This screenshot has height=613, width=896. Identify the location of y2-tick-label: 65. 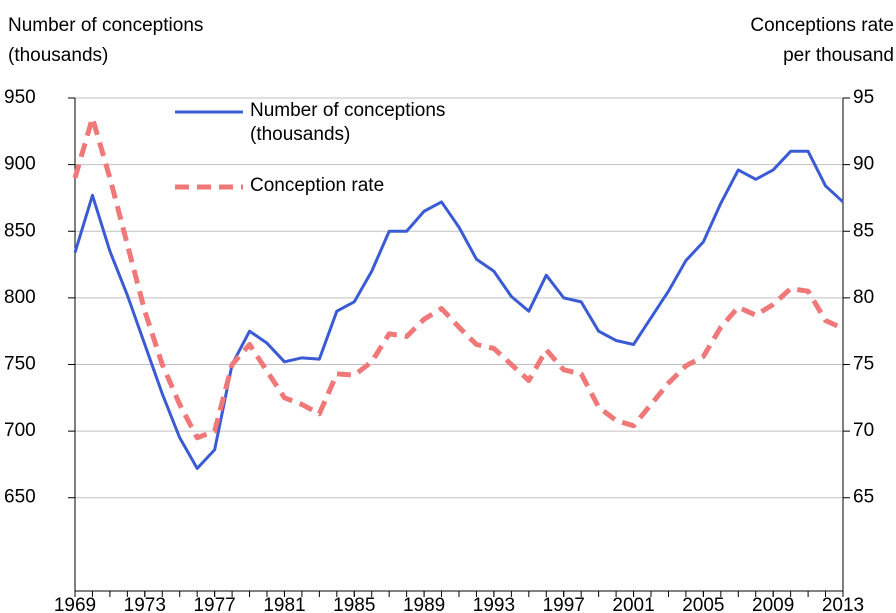
(863, 497).